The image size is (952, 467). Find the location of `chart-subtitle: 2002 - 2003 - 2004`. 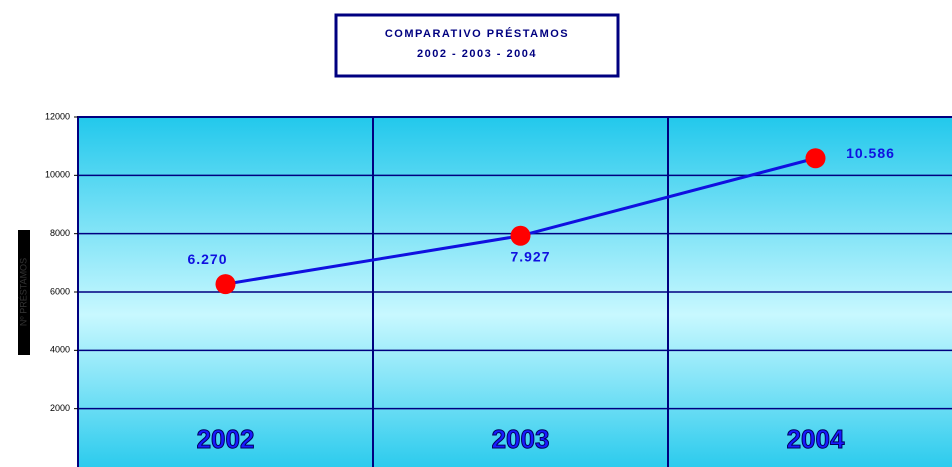

chart-subtitle: 2002 - 2003 - 2004 is located at coordinates (477, 54).